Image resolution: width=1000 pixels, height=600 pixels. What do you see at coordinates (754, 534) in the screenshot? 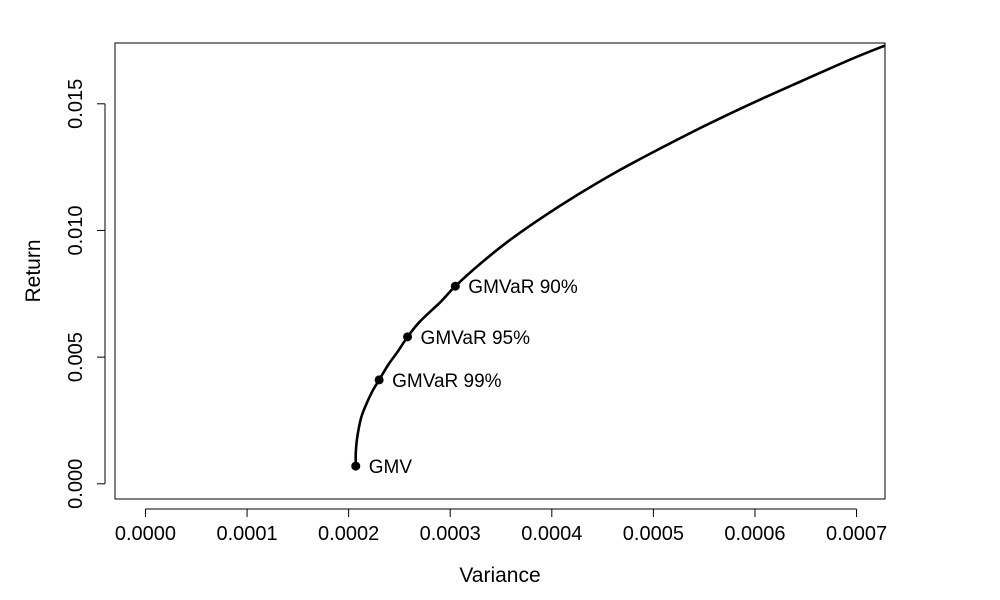
I see `x-tick-label: 0.0006` at bounding box center [754, 534].